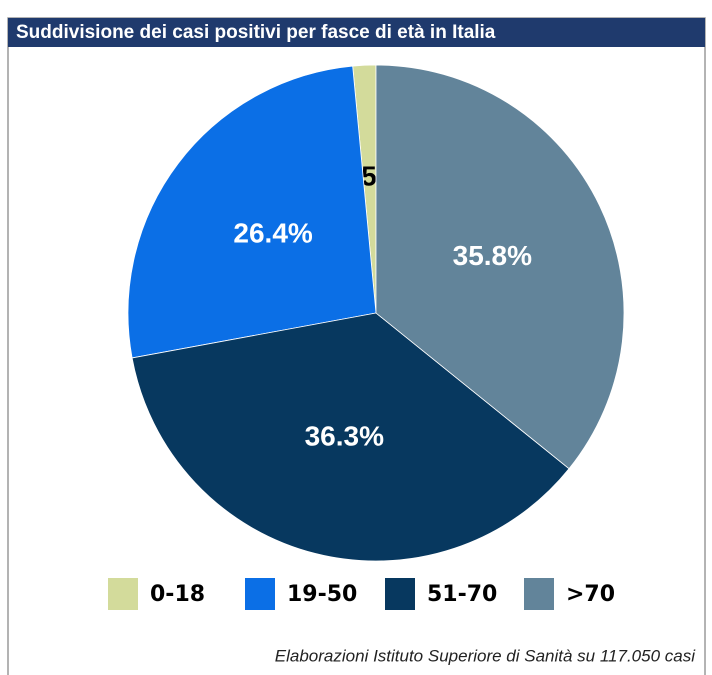 The image size is (712, 675). I want to click on legend-label: 51-70, so click(462, 594).